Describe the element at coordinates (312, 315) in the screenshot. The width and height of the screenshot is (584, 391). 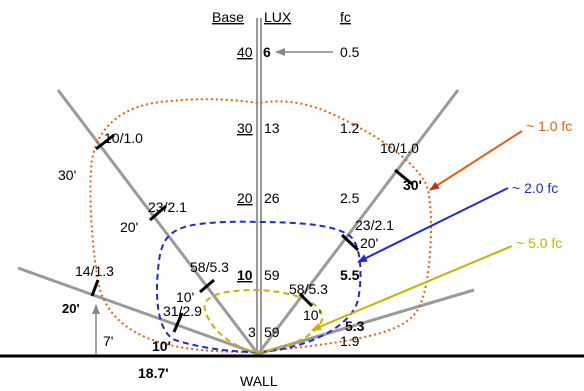
I see `distance-right-10: 10'` at that location.